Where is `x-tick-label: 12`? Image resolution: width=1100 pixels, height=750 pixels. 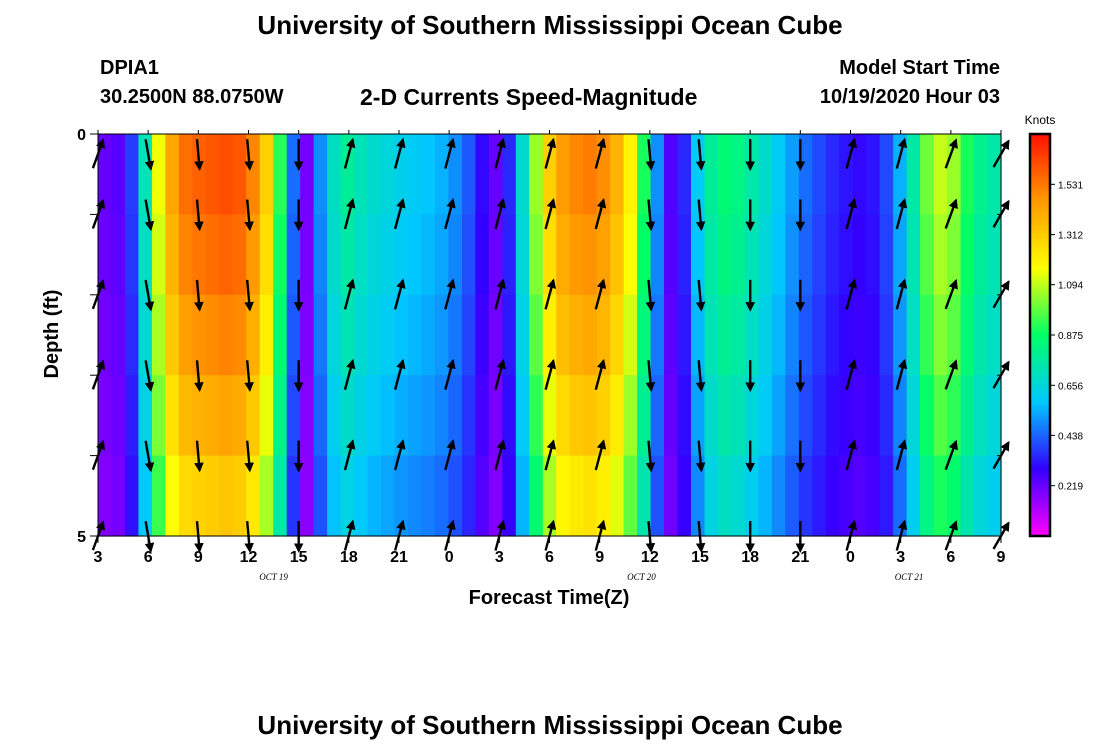
x-tick-label: 12 is located at coordinates (650, 557).